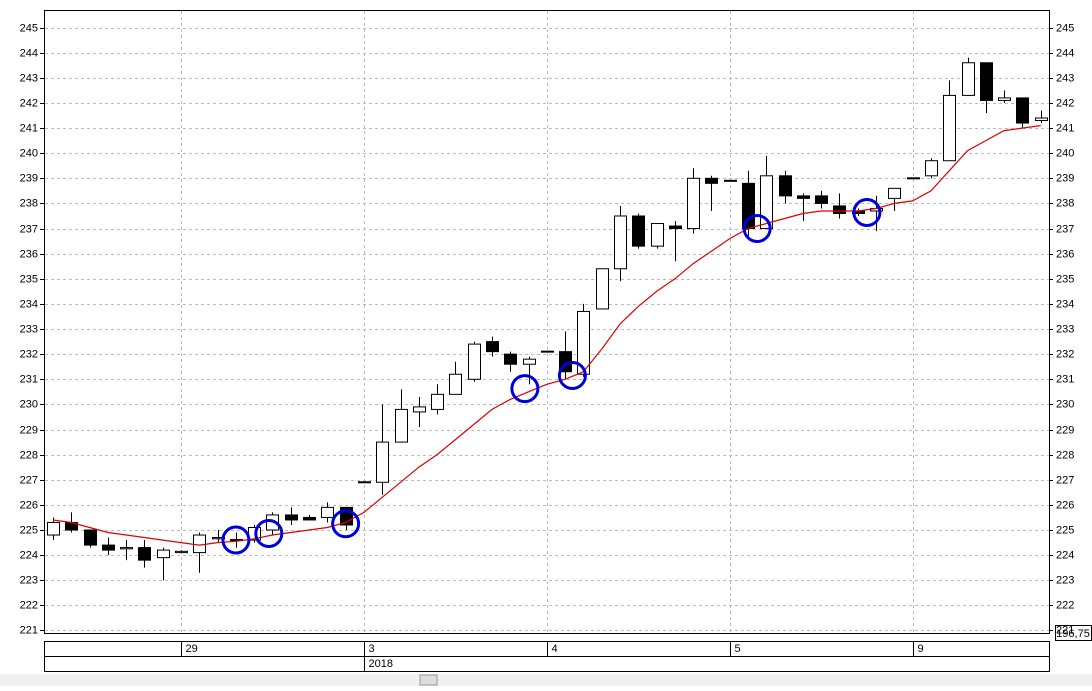  Describe the element at coordinates (29, 329) in the screenshot. I see `y-tick-label: 233` at that location.